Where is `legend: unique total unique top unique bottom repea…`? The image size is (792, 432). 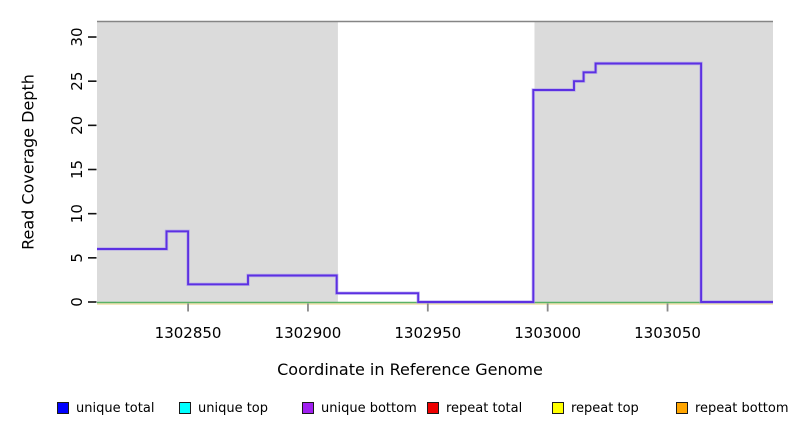
legend: unique total unique top unique bottom repea… is located at coordinates (396, 409).